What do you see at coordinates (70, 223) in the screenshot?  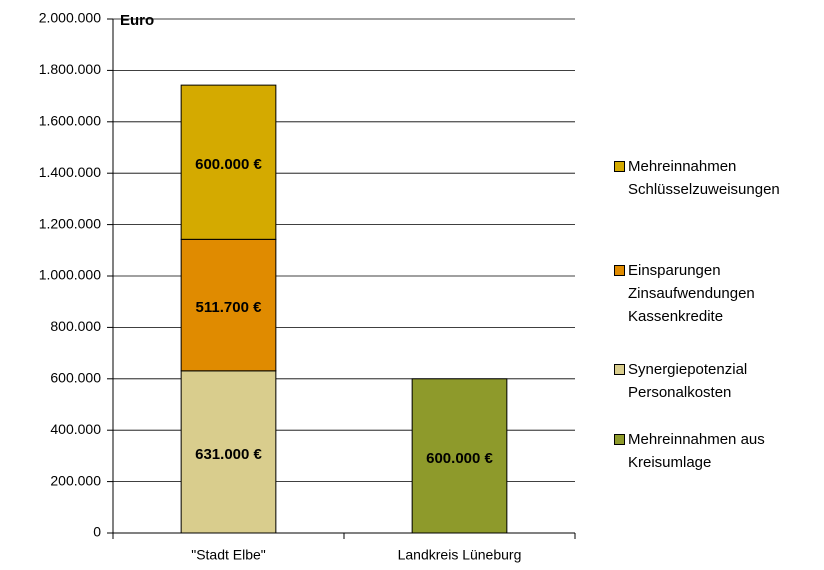 I see `y-tick-label: 1.200.000` at bounding box center [70, 223].